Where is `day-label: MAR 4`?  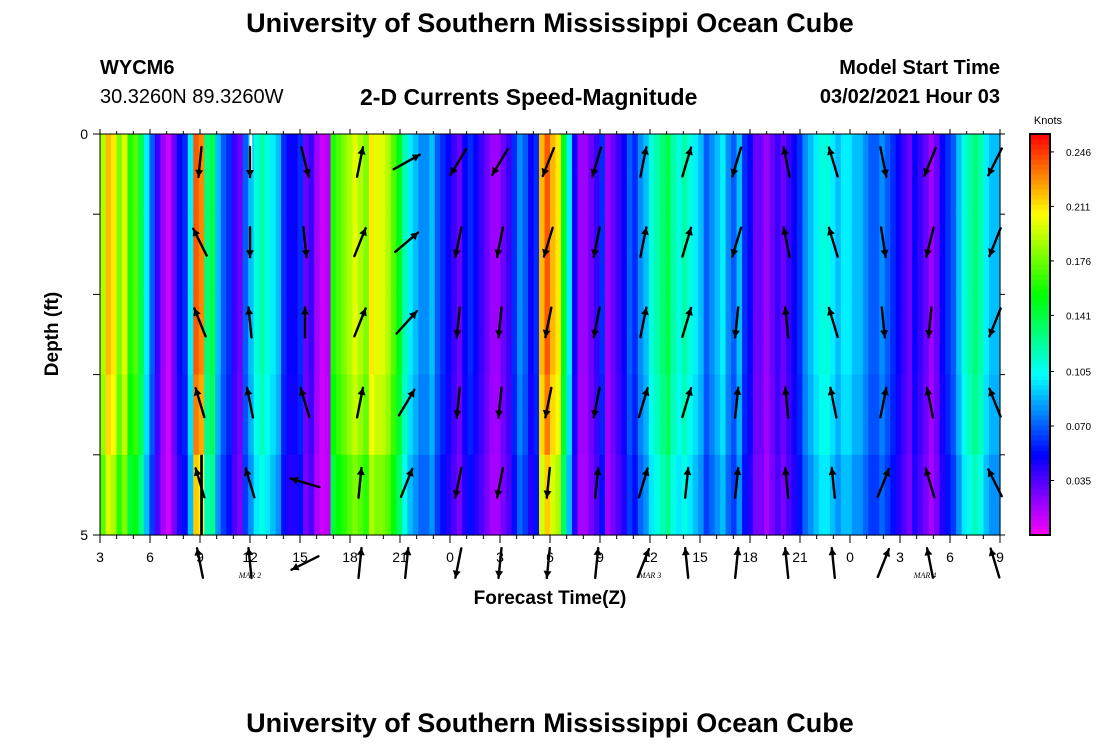
day-label: MAR 4 is located at coordinates (924, 575).